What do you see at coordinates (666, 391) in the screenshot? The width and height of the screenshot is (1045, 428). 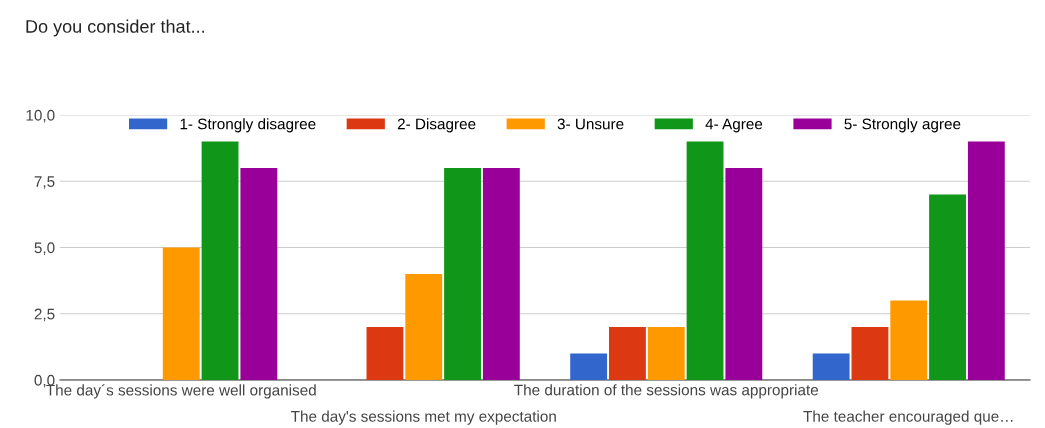 I see `x-tick-label: The duration of the sessions was appropriate` at bounding box center [666, 391].